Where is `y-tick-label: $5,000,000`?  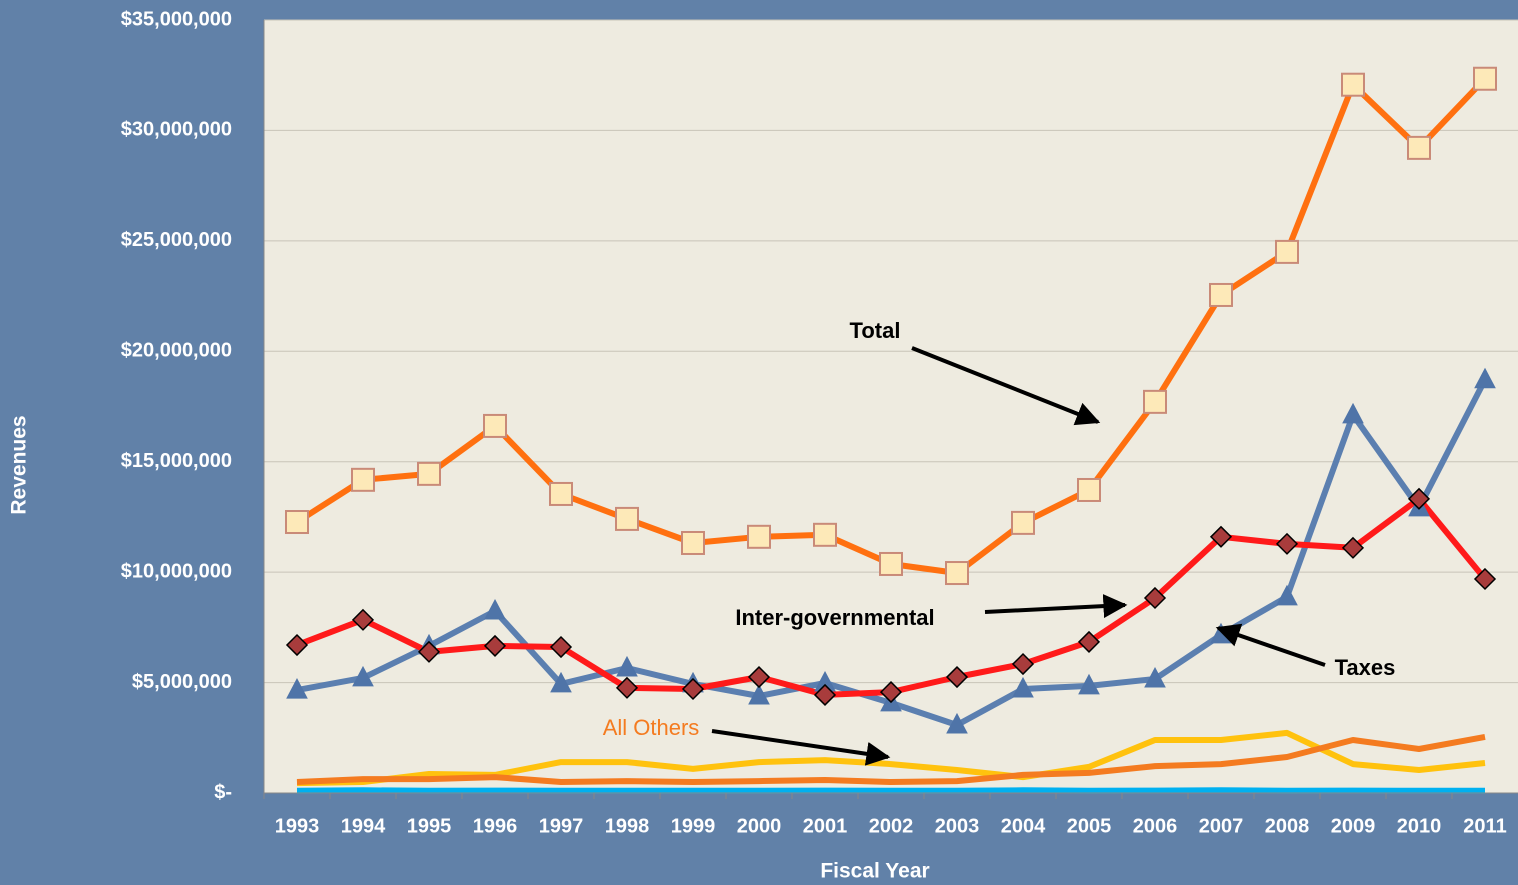
y-tick-label: $5,000,000 is located at coordinates (182, 682).